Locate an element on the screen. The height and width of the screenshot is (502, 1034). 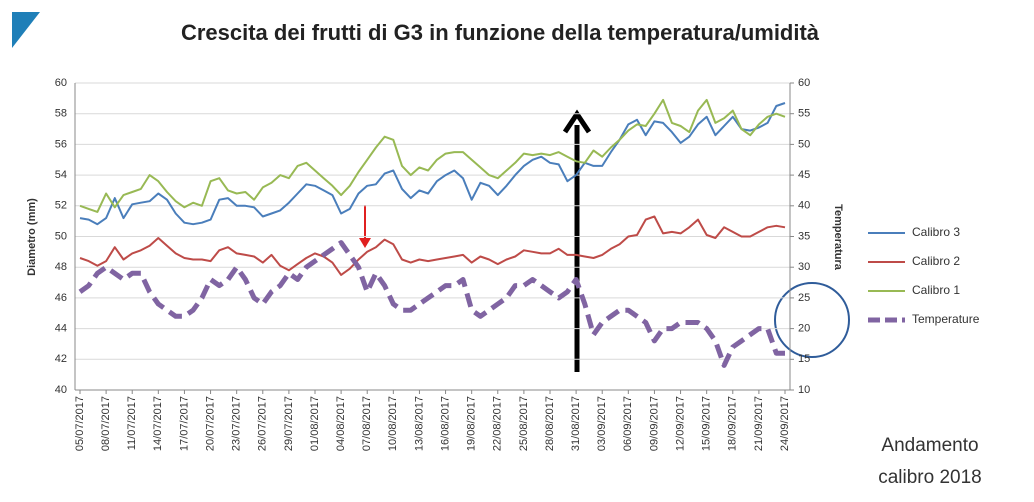
legend-label: Calibro 2 is located at coordinates (936, 261).